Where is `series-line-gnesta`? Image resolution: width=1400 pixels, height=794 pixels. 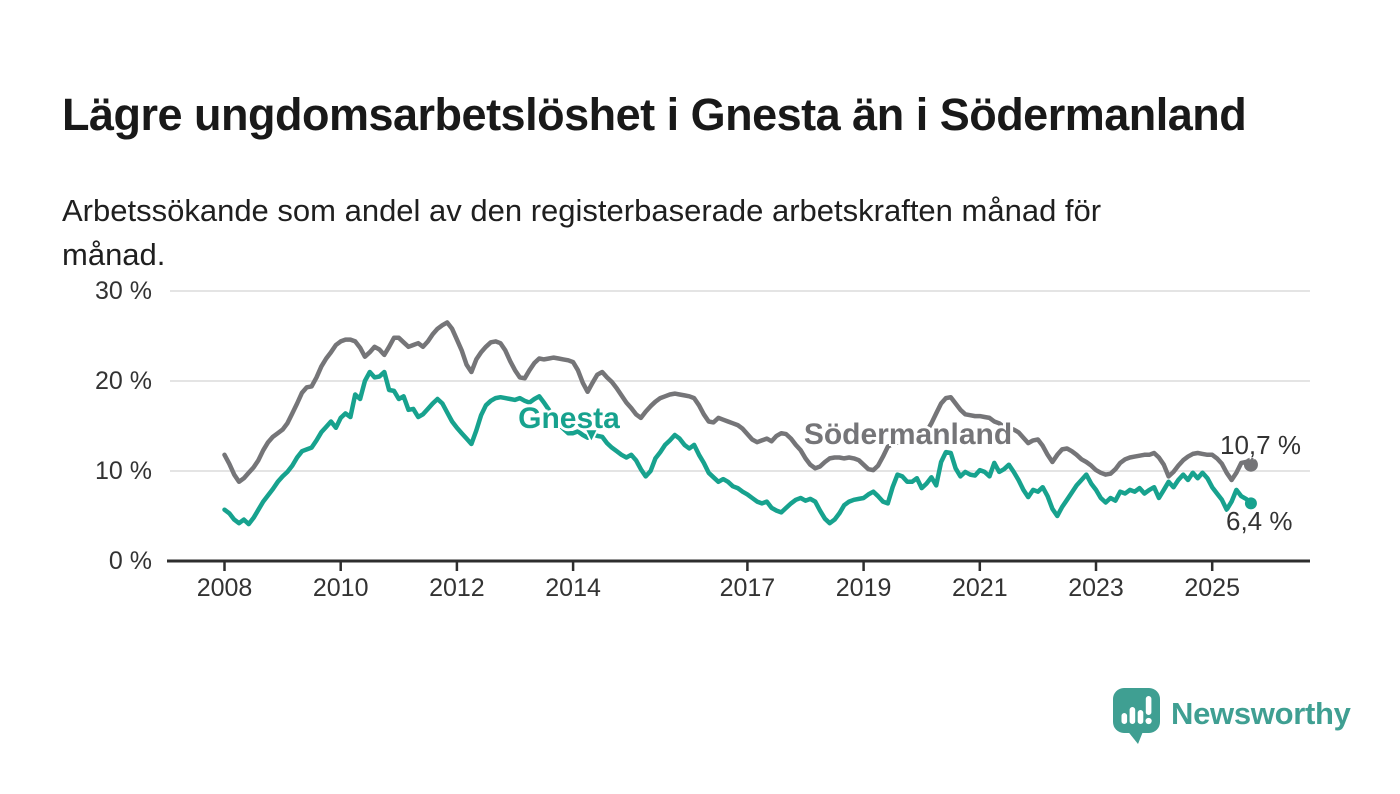 series-line-gnesta is located at coordinates (738, 448).